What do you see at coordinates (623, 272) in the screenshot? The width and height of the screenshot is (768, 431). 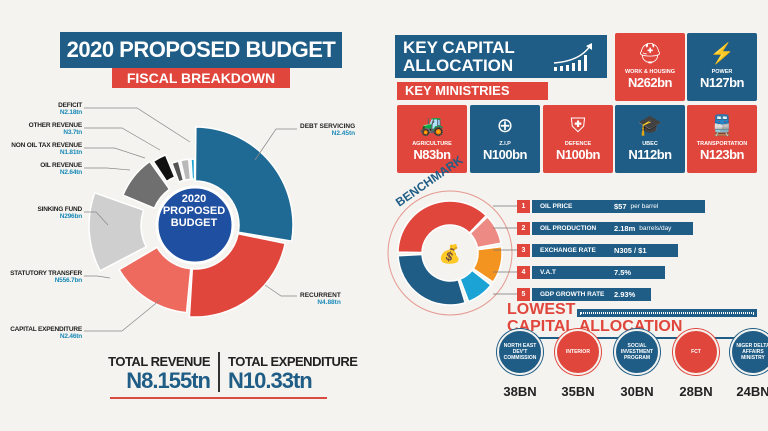 I see `benchmark-value: 7.5%` at bounding box center [623, 272].